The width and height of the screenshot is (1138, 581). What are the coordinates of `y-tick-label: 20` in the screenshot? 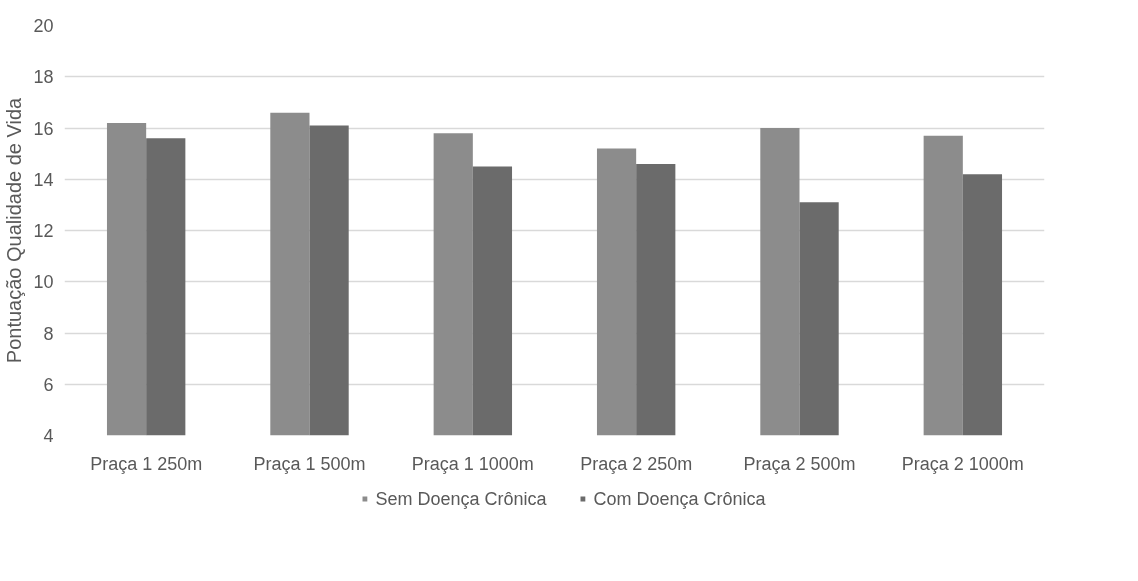 It's located at (43, 26).